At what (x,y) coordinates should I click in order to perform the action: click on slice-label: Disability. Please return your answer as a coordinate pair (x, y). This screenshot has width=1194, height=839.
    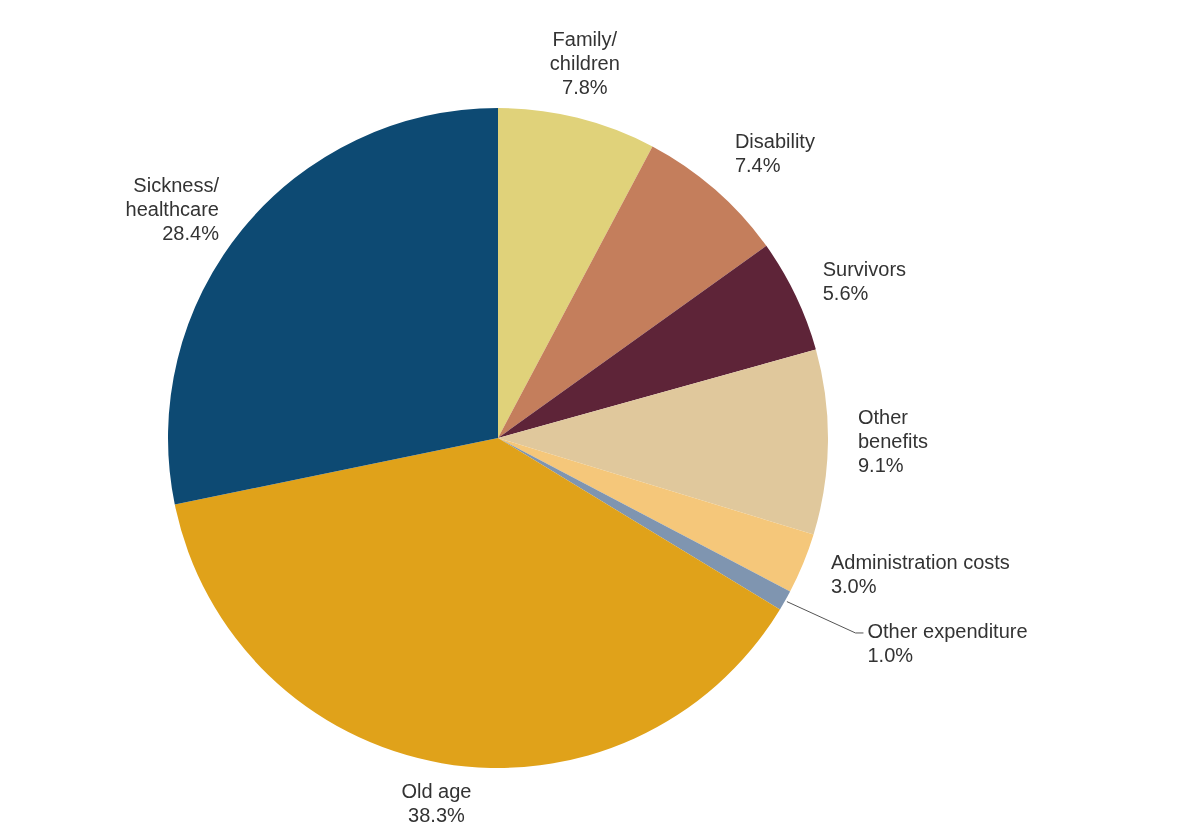
    Looking at the image, I should click on (774, 141).